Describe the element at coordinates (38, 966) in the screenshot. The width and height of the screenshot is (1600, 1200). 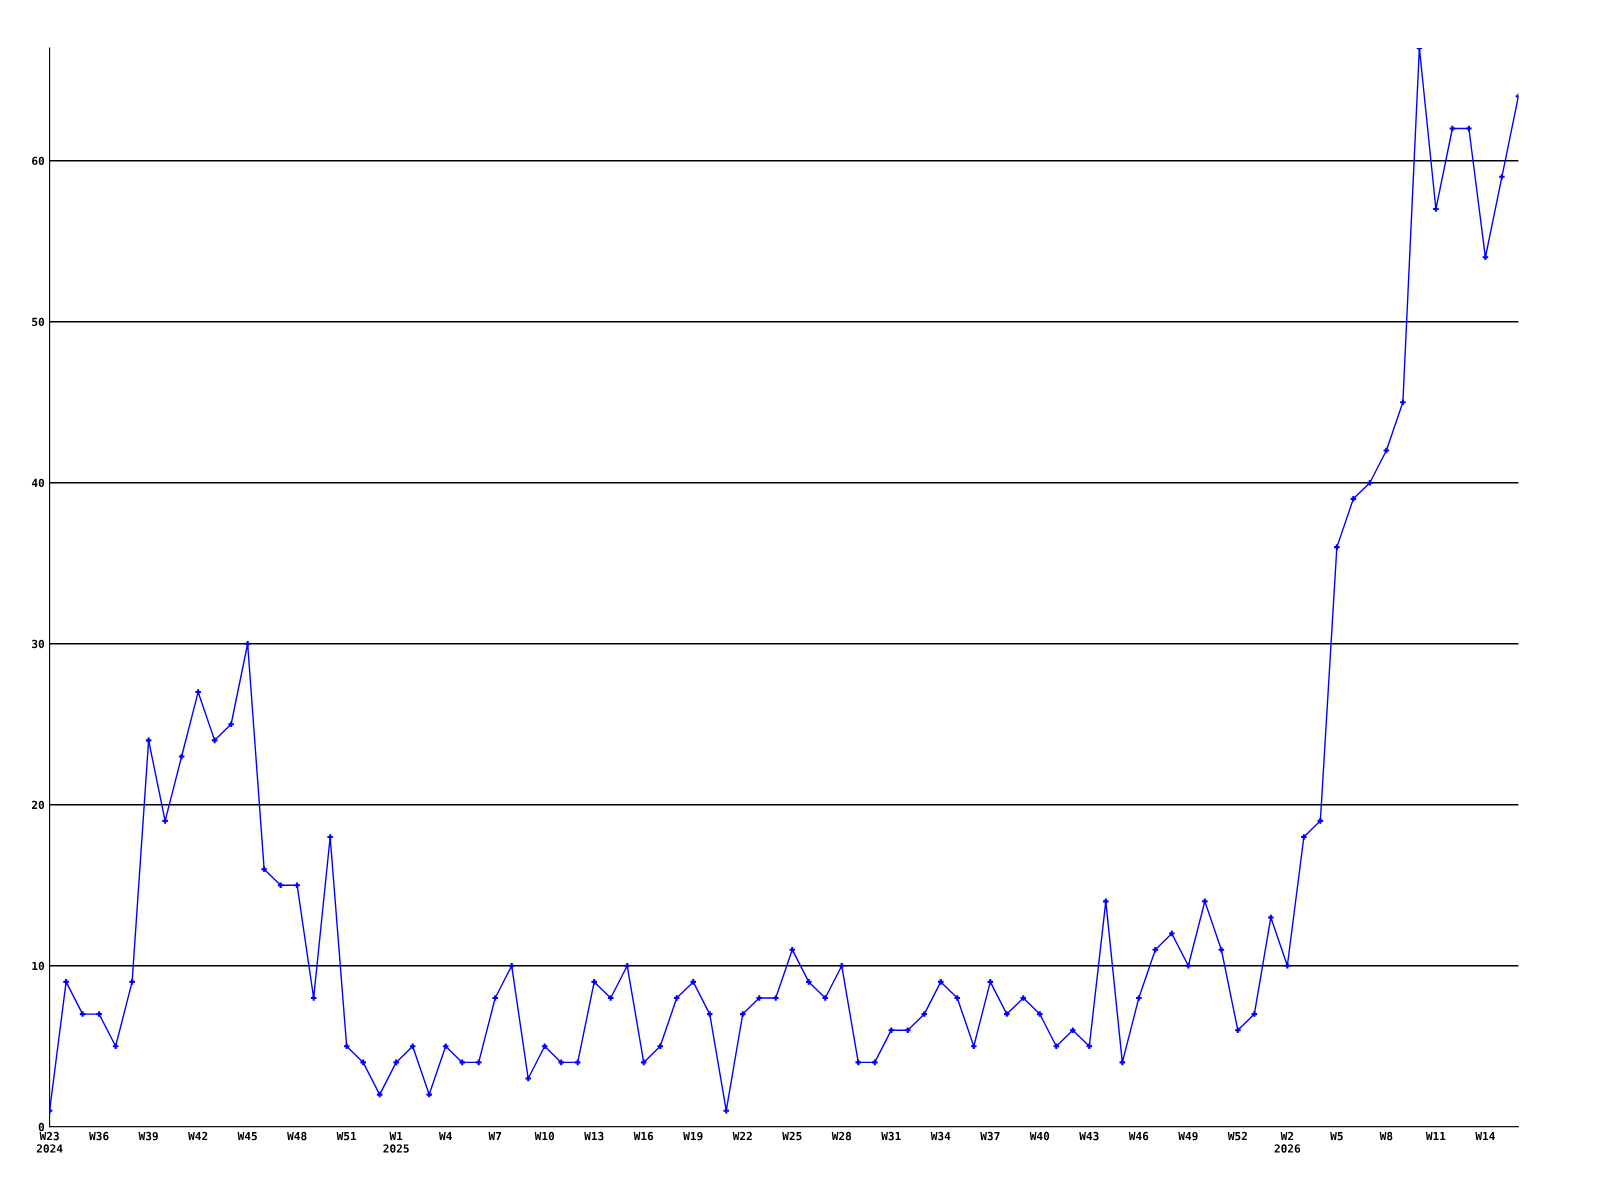
I see `y-tick-label: 10` at that location.